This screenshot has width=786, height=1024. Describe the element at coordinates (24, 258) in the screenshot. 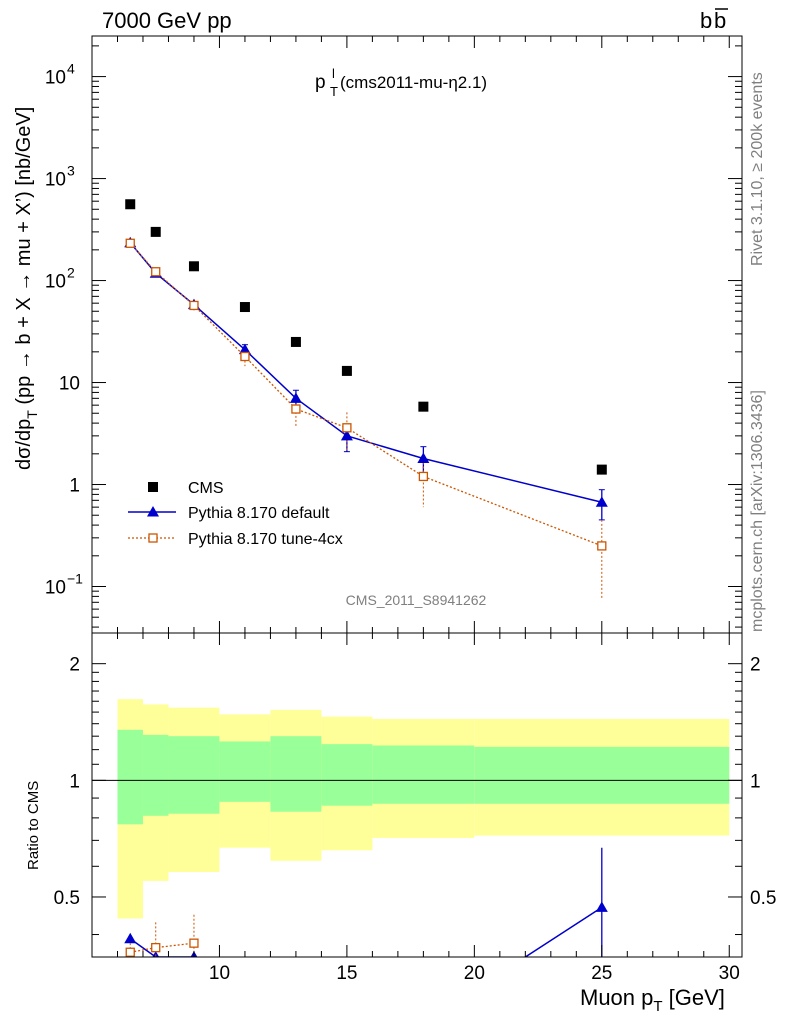

I see `y-axis-label-post: (pp → b + X → mu + X’) [nb/GeV]` at that location.